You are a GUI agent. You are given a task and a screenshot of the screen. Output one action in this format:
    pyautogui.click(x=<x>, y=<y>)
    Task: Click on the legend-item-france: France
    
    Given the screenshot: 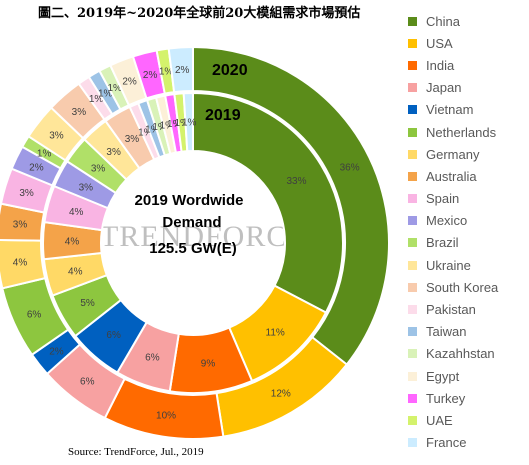 What is the action you would take?
    pyautogui.click(x=453, y=443)
    